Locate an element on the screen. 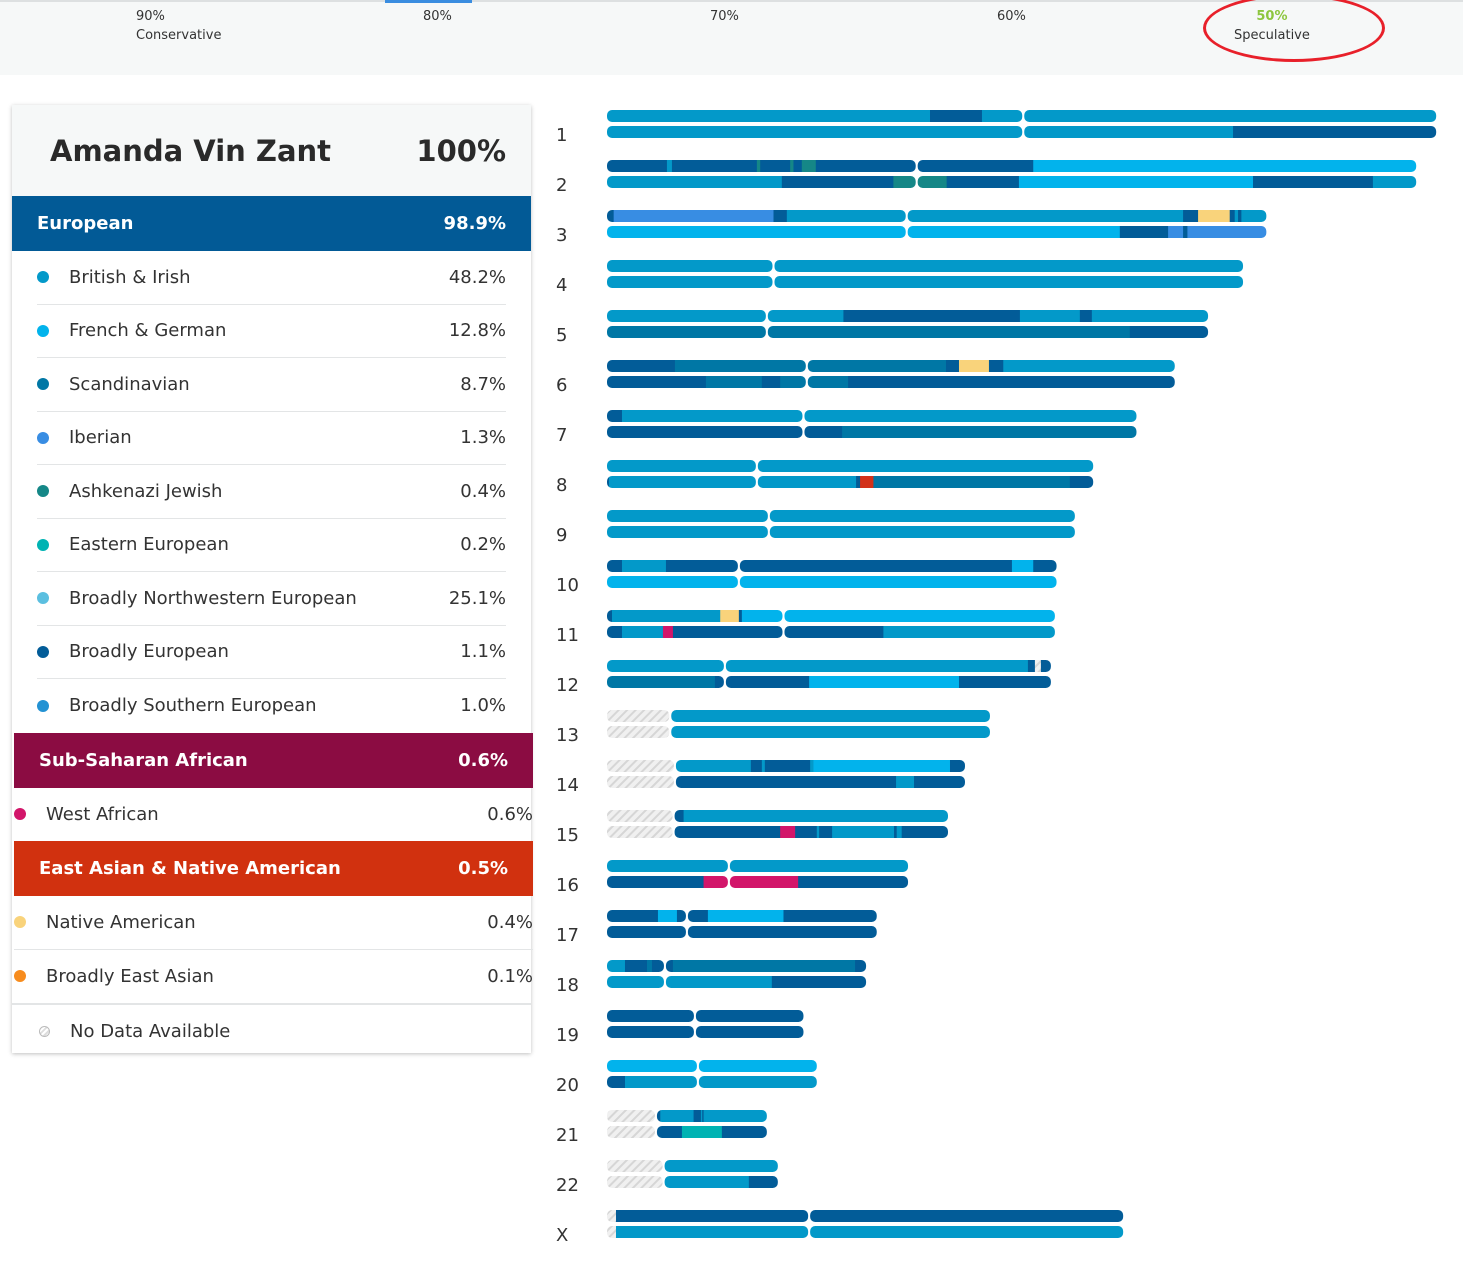 This screenshot has height=1277, width=1463. segment-ea is located at coordinates (867, 482).